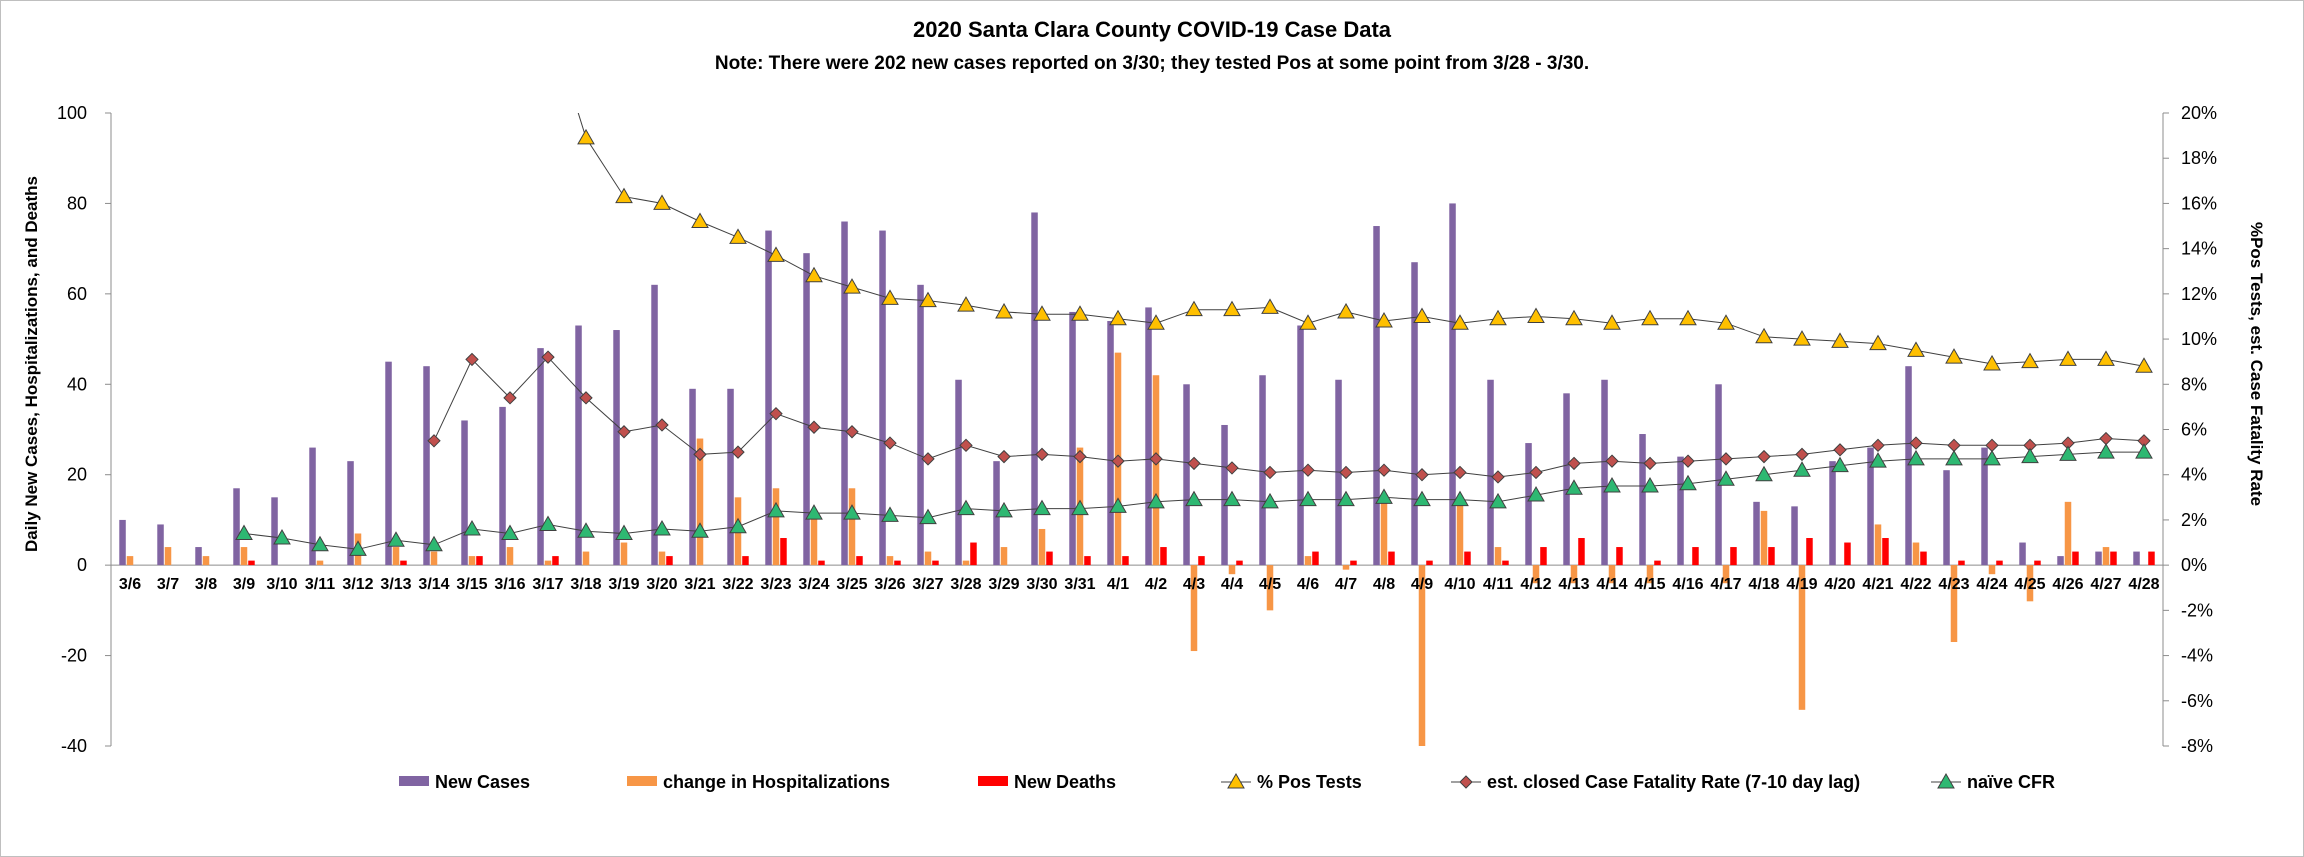  I want to click on x-tick-label: 3/19, so click(623, 584).